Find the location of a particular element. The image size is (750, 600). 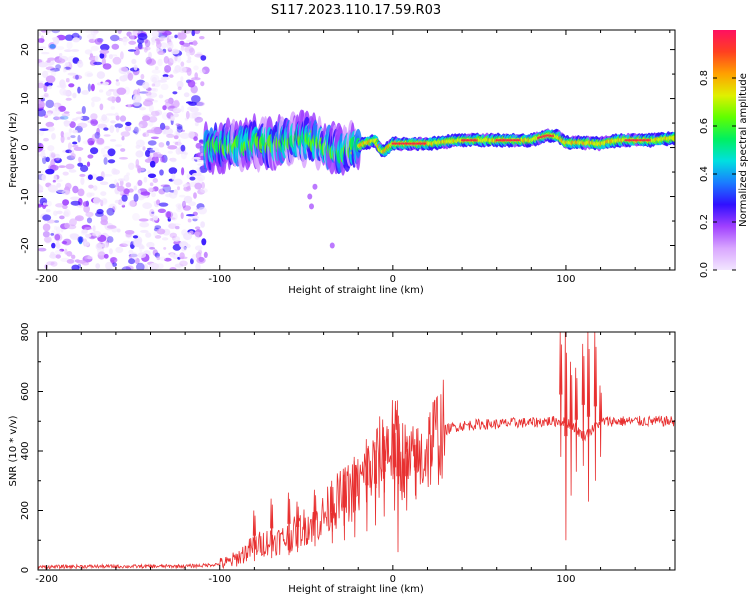

snr-x-tick-label: 100 is located at coordinates (565, 579).